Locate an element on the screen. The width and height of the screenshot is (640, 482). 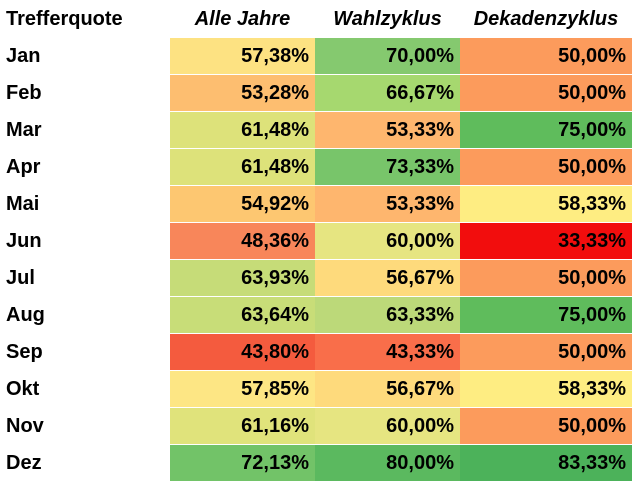
heatmap-cell: 66,67% is located at coordinates (387, 93).